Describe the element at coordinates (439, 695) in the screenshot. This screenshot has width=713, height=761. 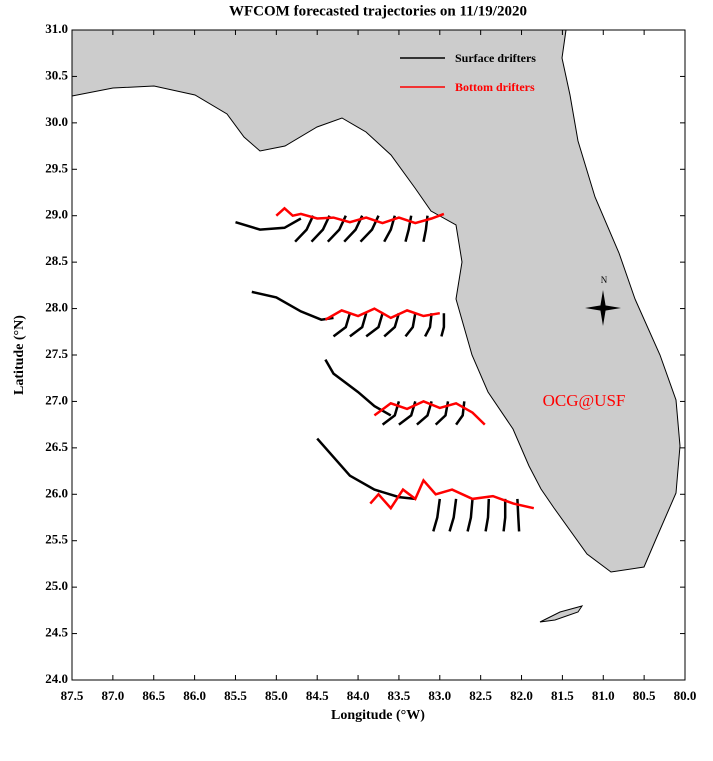
I see `x-tick-label: 83.0` at that location.